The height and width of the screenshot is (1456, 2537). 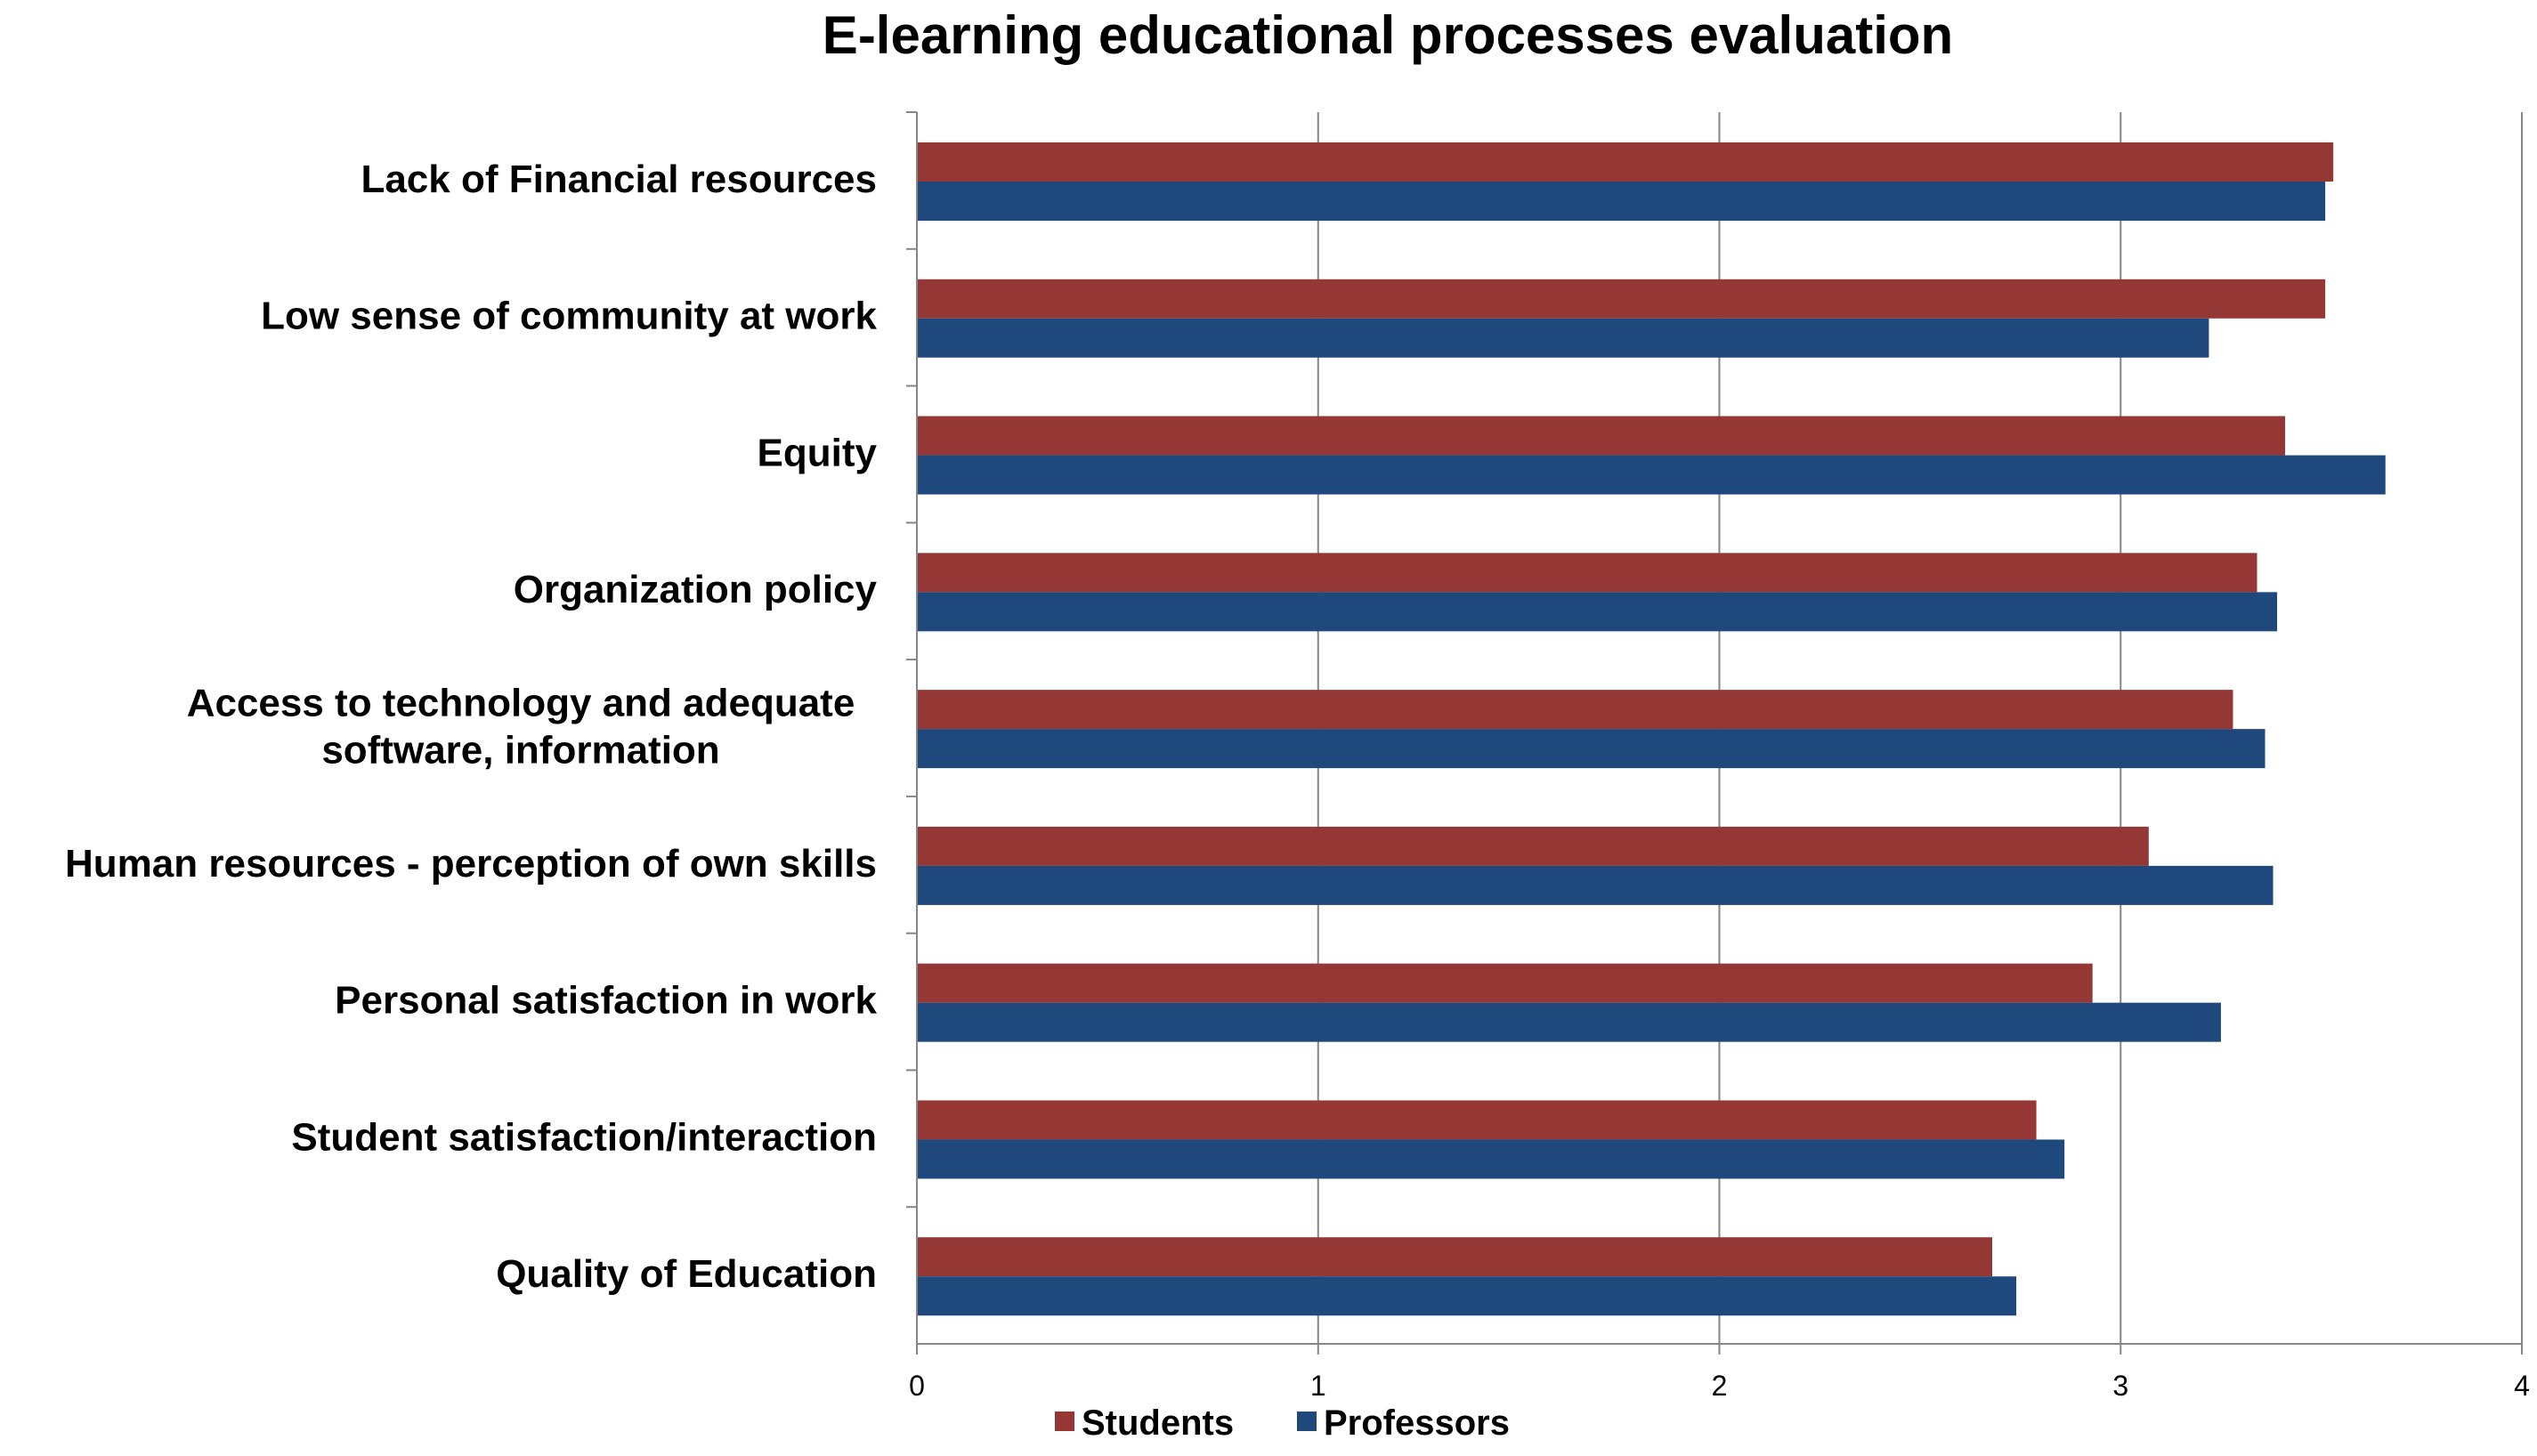 What do you see at coordinates (917, 1386) in the screenshot?
I see `x-tick-label: 0` at bounding box center [917, 1386].